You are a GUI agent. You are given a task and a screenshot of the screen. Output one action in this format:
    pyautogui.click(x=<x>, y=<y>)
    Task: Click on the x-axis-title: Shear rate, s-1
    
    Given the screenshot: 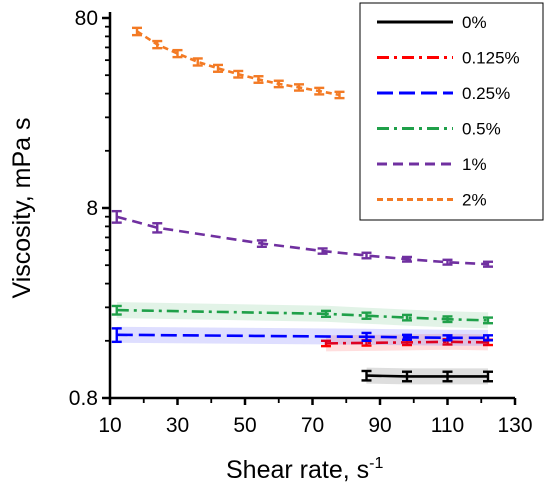 What is the action you would take?
    pyautogui.click(x=304, y=469)
    